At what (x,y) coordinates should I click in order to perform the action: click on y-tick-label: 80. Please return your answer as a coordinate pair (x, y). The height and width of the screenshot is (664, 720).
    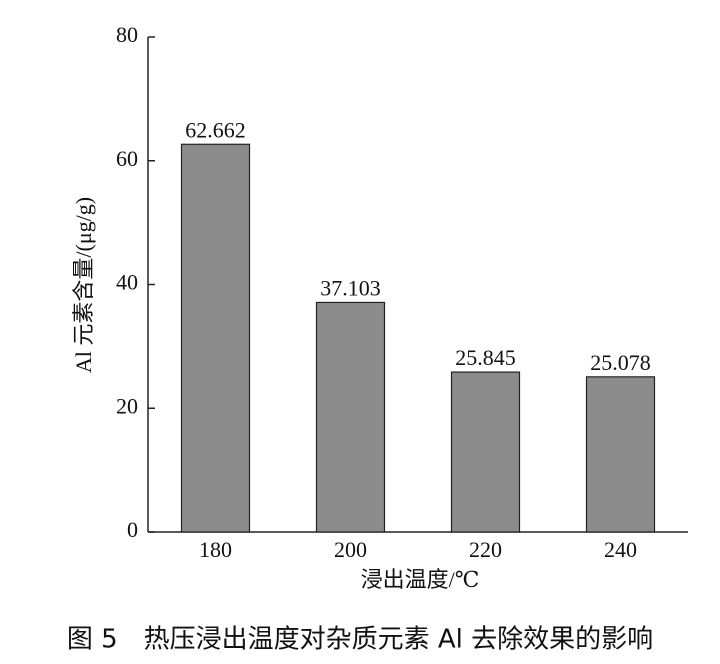
    Looking at the image, I should click on (127, 34).